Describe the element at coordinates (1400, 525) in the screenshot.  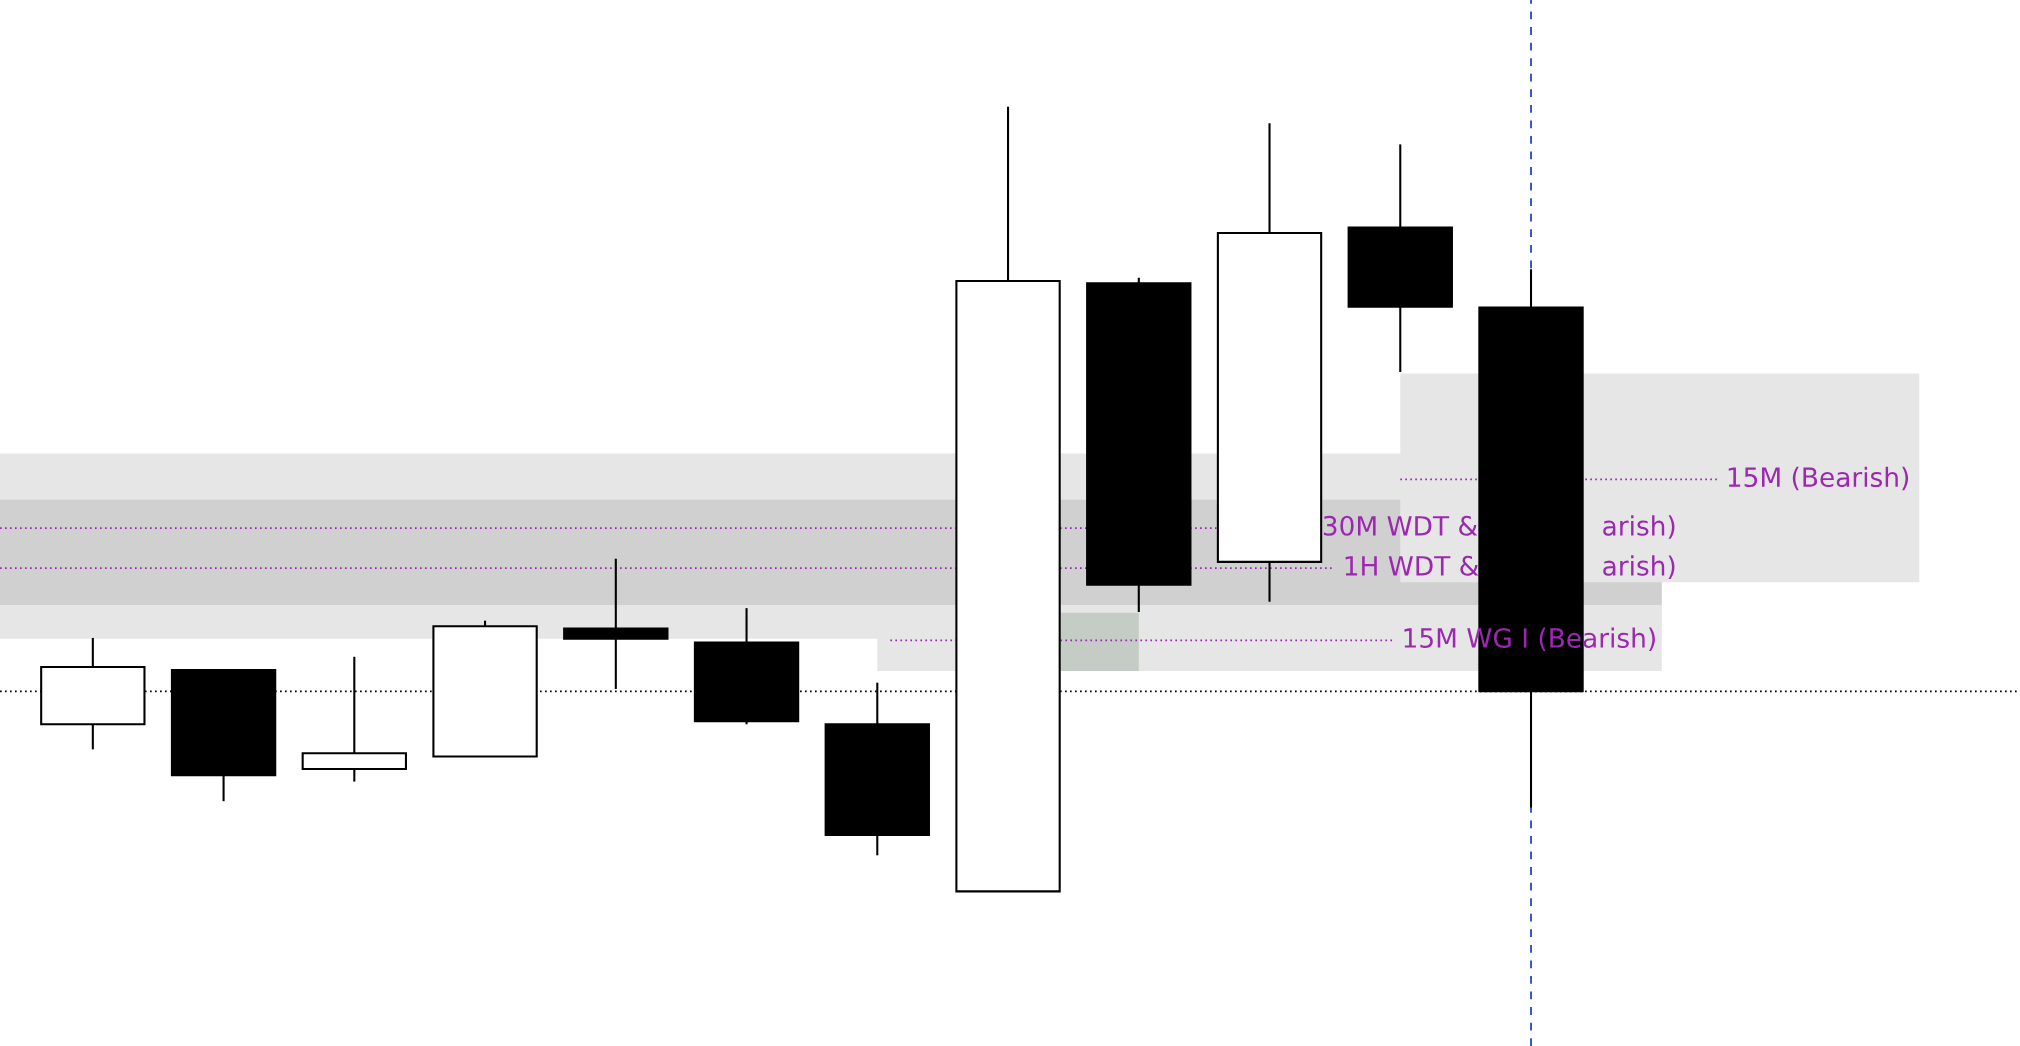
I see `ref-line-label: 30M WDT &` at that location.